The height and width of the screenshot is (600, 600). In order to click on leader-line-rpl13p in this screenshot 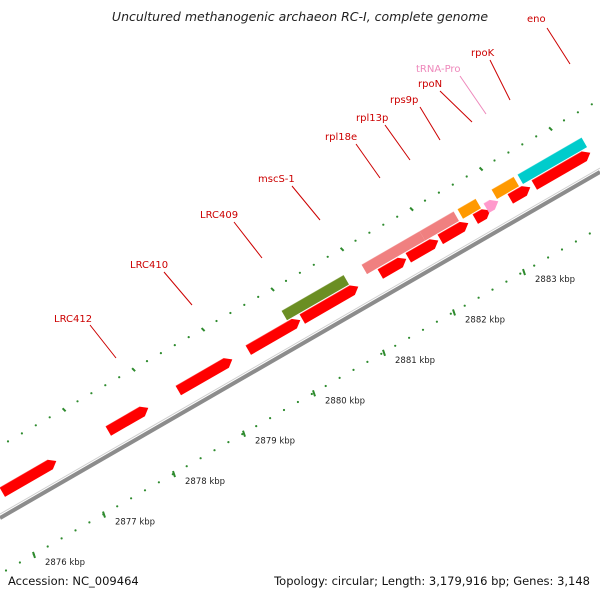, I will do `click(397, 142)`.